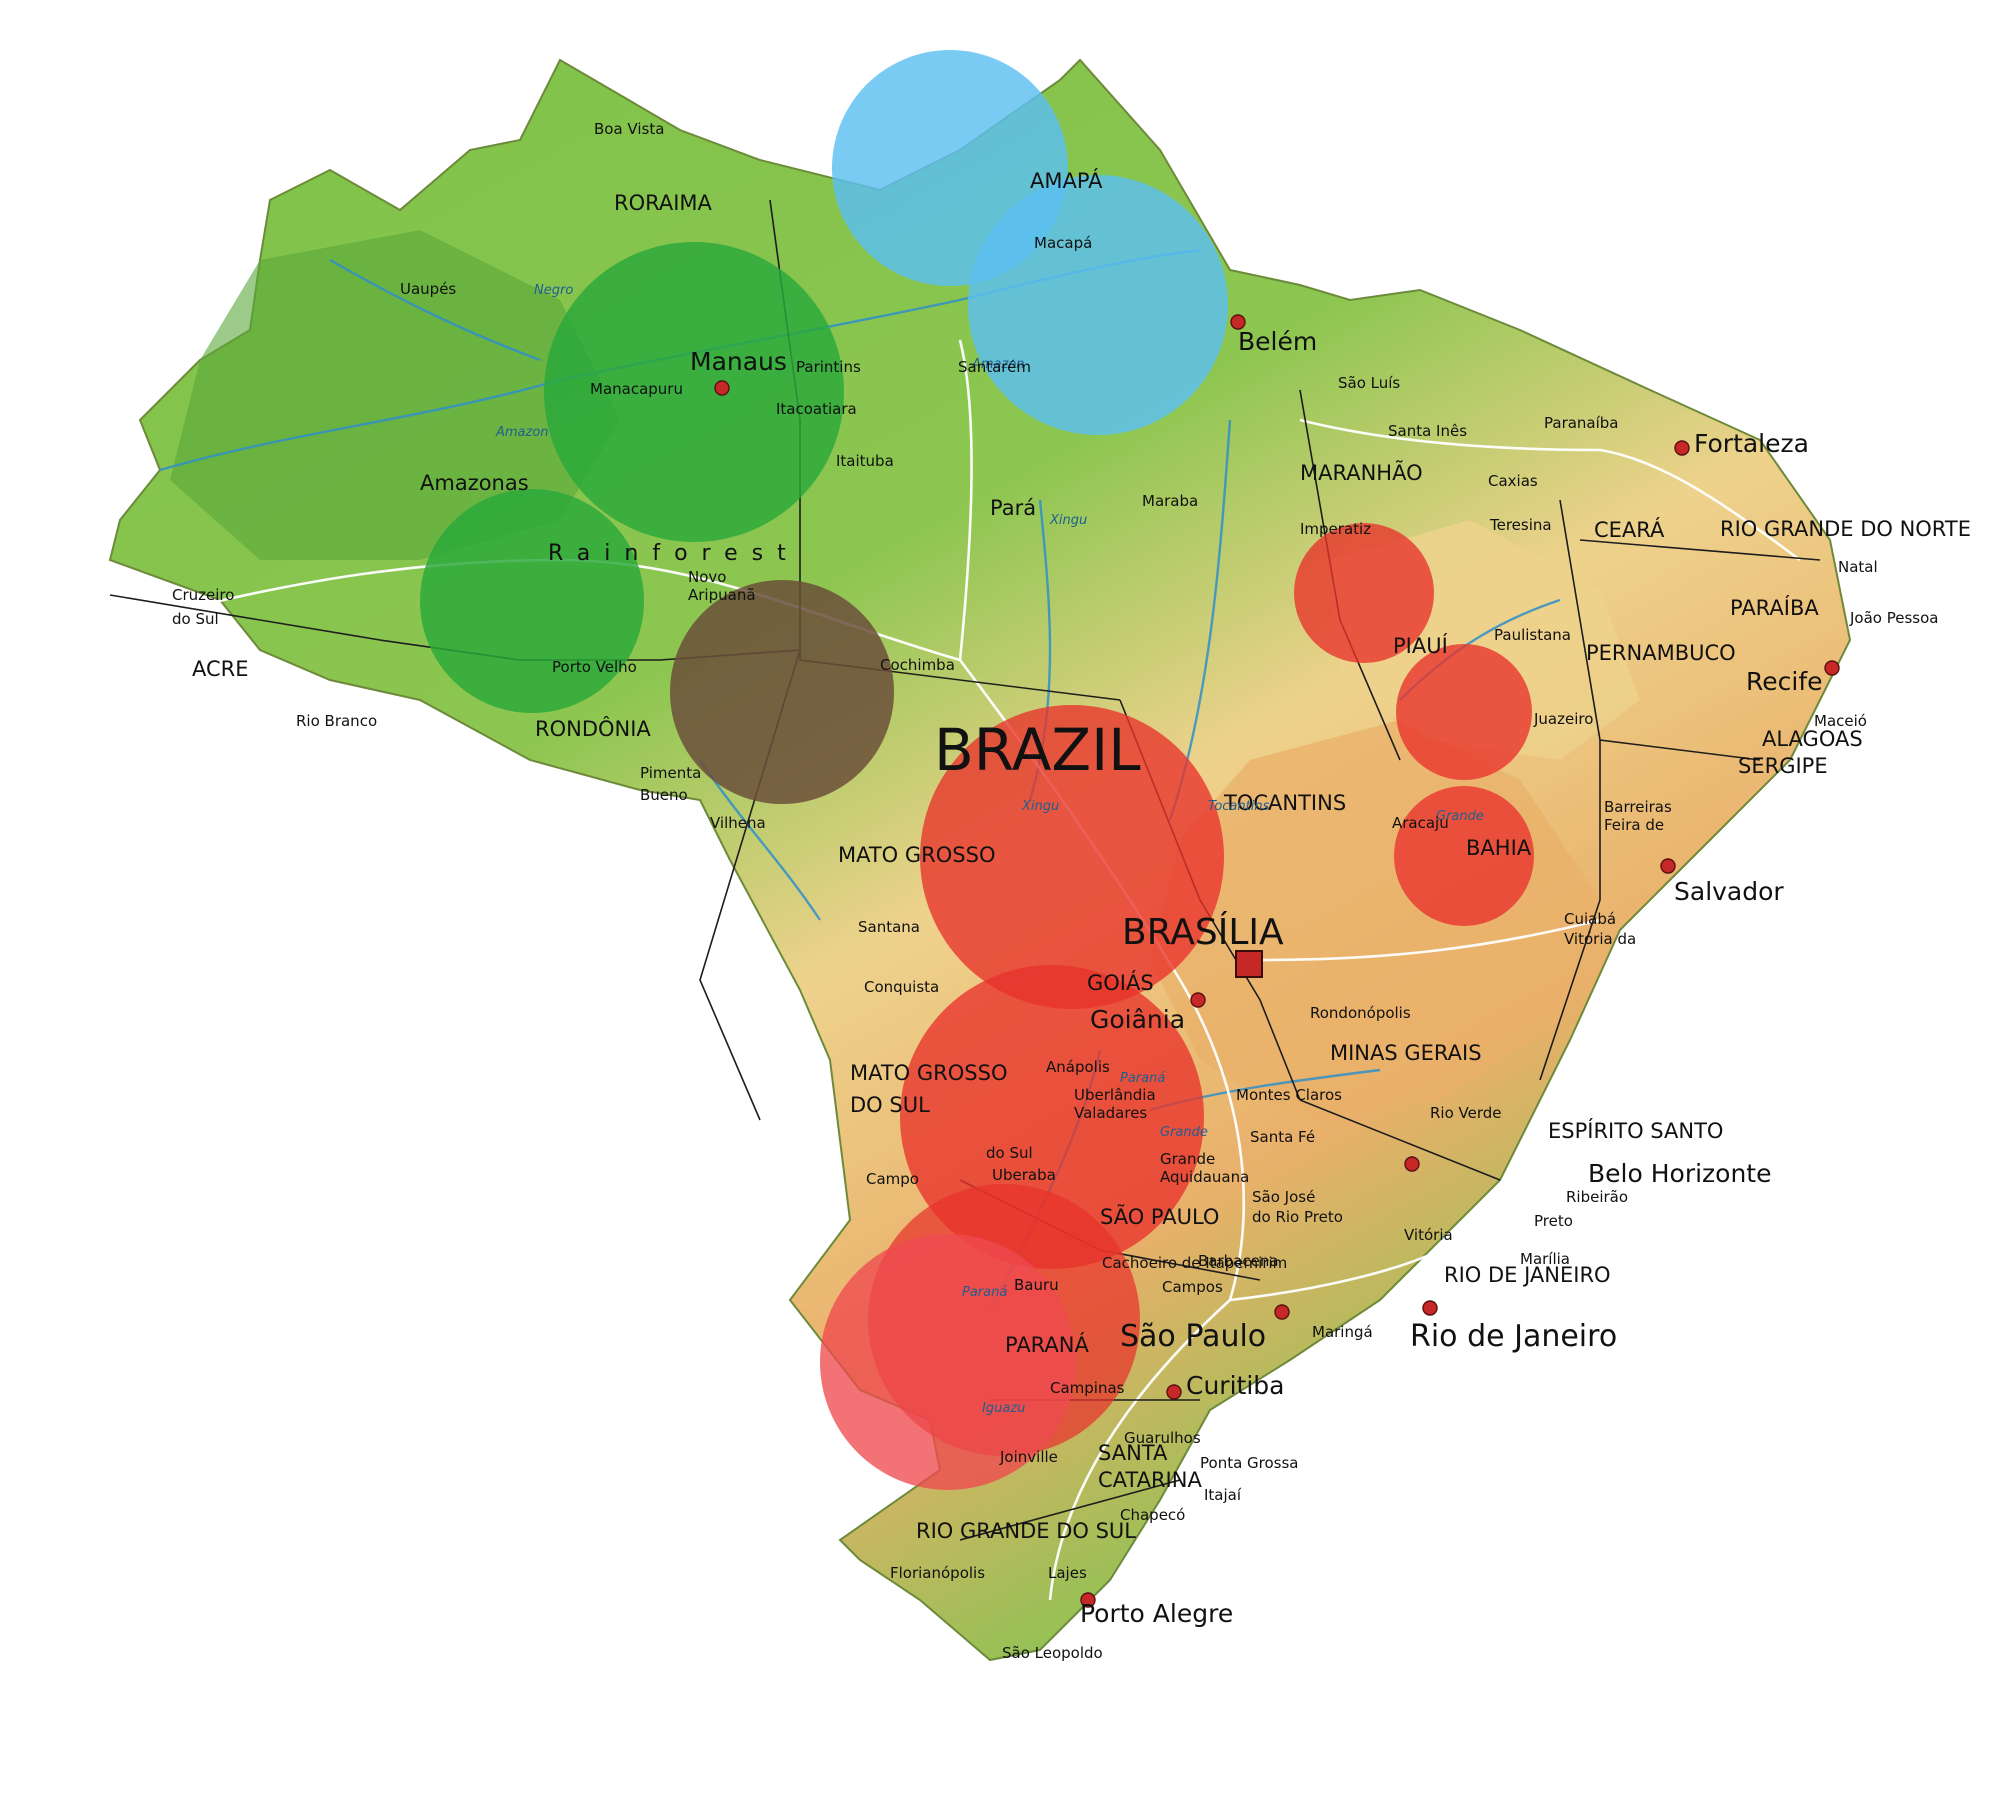 This screenshot has width=2000, height=1794. Describe the element at coordinates (1335, 529) in the screenshot. I see `city-label: Imperatiz` at that location.